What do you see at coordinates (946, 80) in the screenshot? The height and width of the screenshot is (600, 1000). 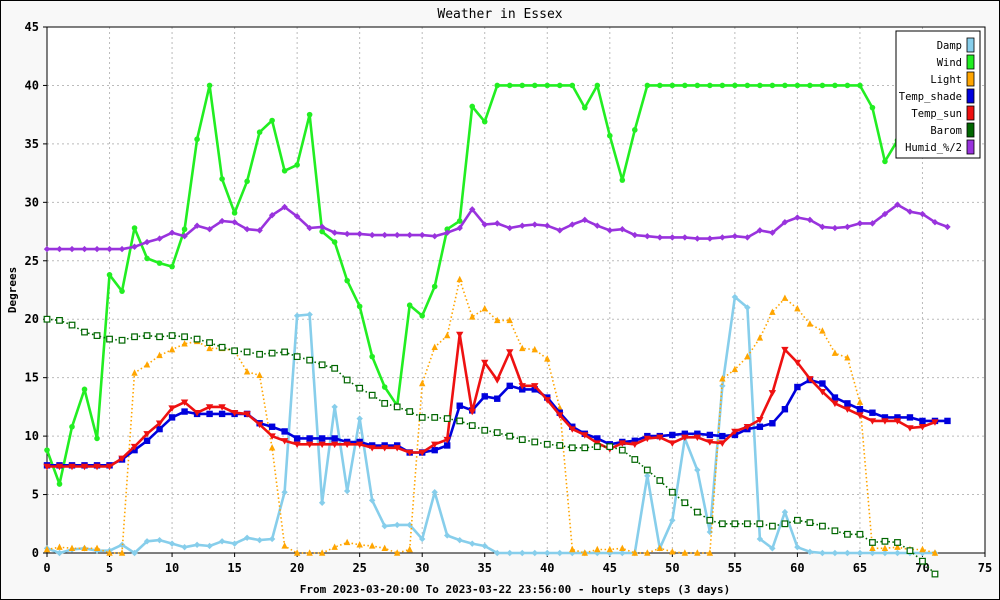 I see `legend-label-light: Light` at bounding box center [946, 80].